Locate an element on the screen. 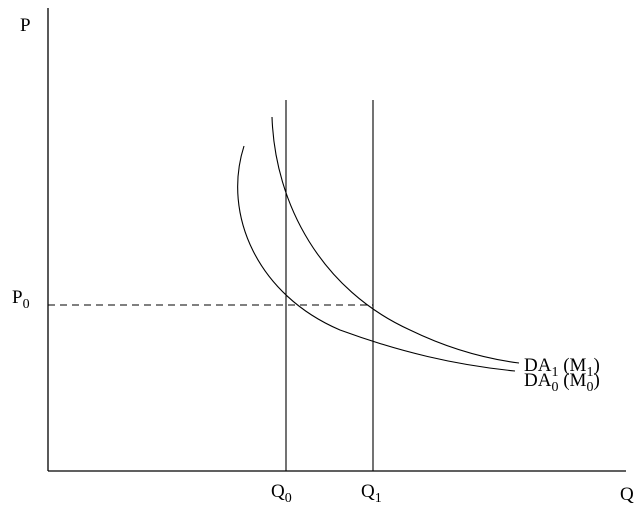  q0-label: Q0 is located at coordinates (281, 493).